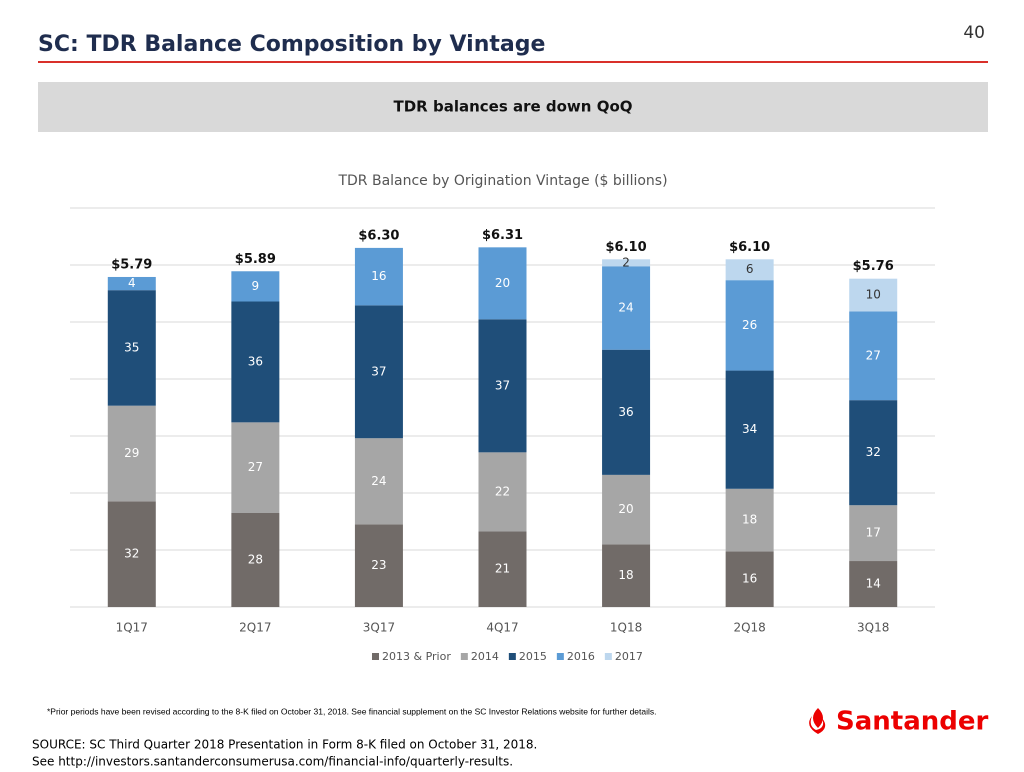 This screenshot has width=1024, height=772. What do you see at coordinates (817, 721) in the screenshot?
I see `logo-flame` at bounding box center [817, 721].